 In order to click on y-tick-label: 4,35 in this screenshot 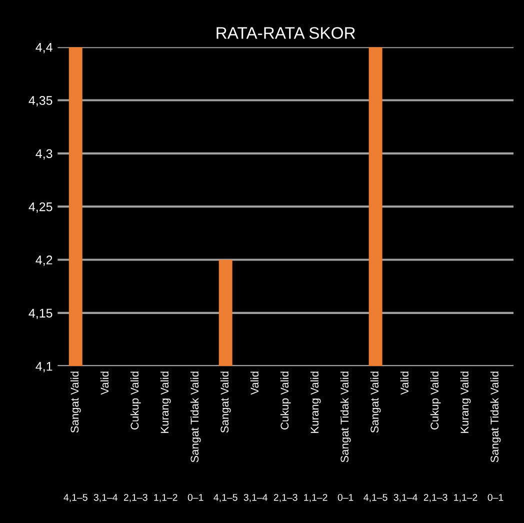, I will do `click(40, 101)`.